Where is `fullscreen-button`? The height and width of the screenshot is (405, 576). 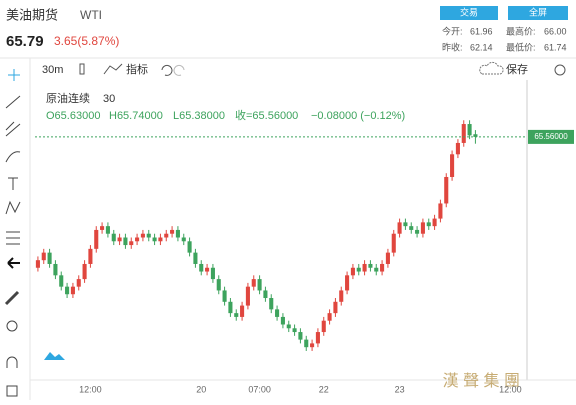
fullscreen-button is located at coordinates (538, 13).